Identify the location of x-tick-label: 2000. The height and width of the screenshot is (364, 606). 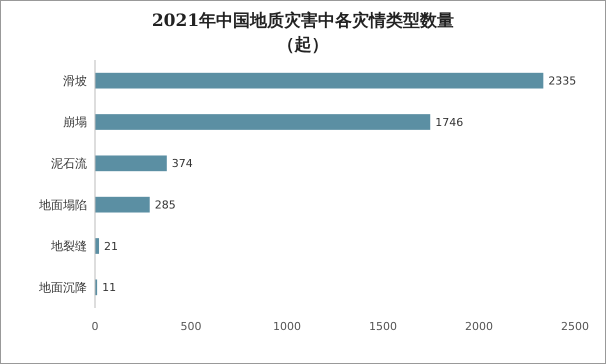
(479, 326).